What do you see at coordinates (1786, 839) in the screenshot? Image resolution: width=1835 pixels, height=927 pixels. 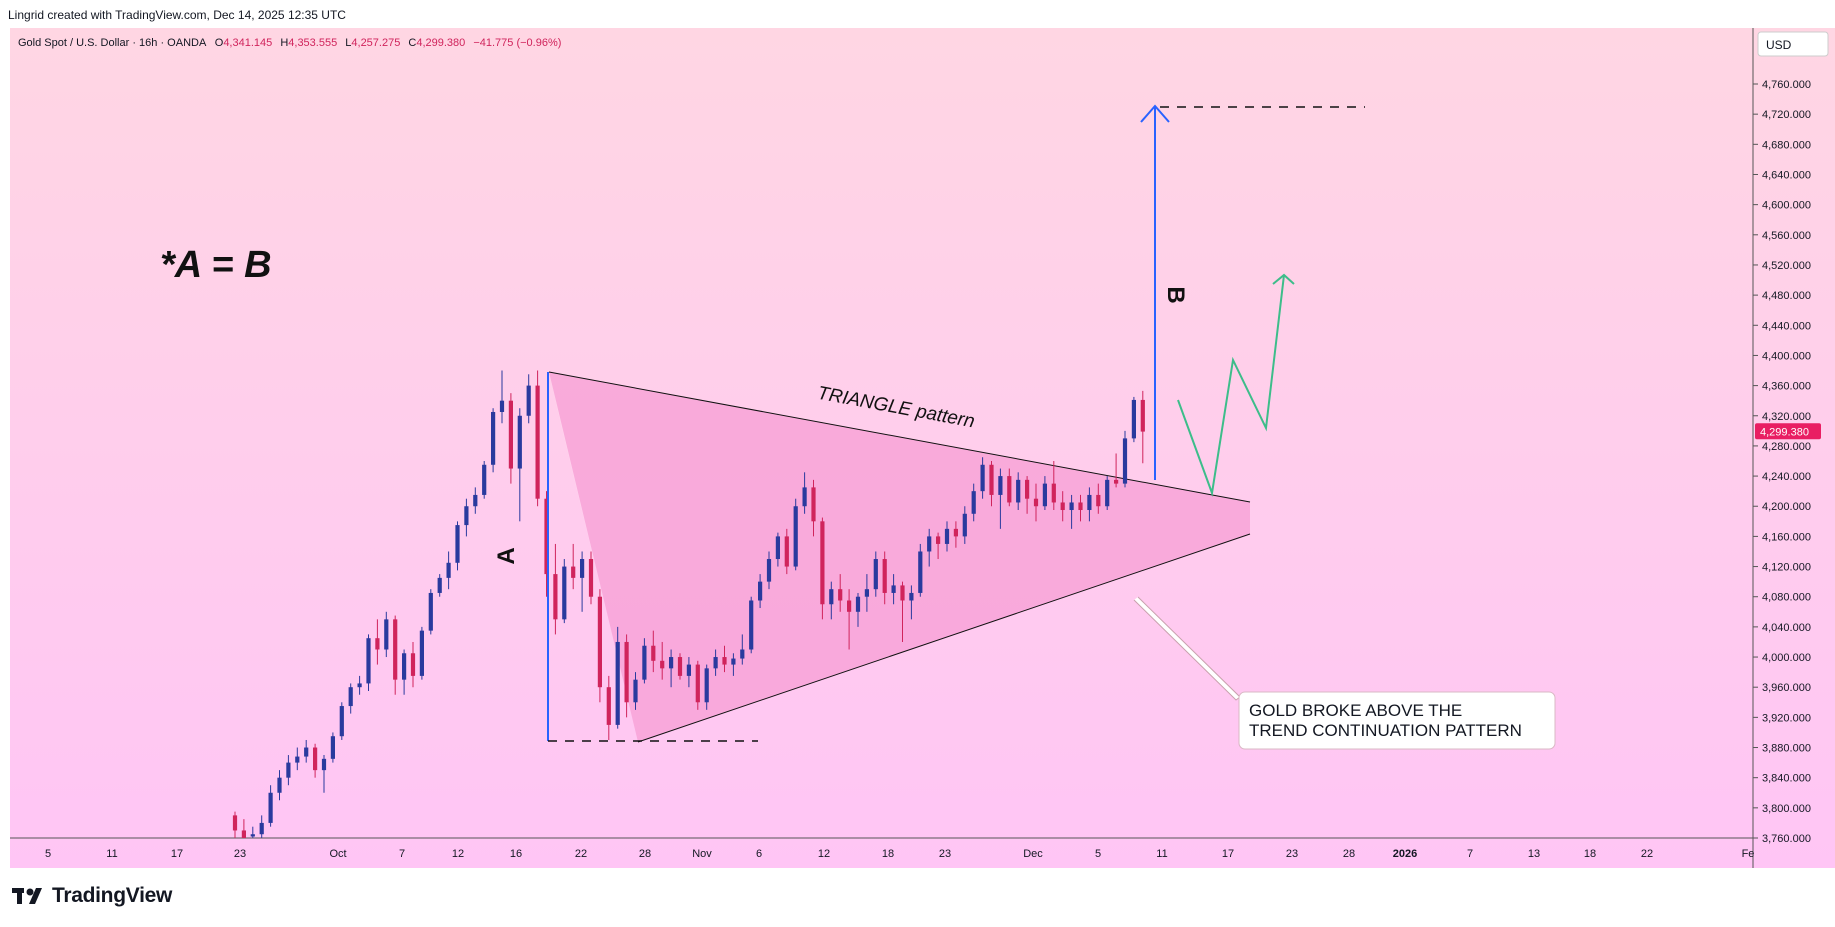 I see `price-tick-label: 3,760.000` at bounding box center [1786, 839].